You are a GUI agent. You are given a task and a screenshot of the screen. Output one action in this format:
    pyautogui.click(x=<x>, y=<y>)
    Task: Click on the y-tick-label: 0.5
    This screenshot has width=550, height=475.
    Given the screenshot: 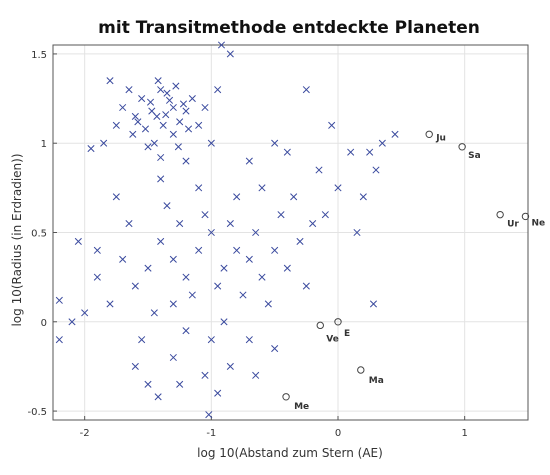 What is the action you would take?
    pyautogui.click(x=39, y=234)
    